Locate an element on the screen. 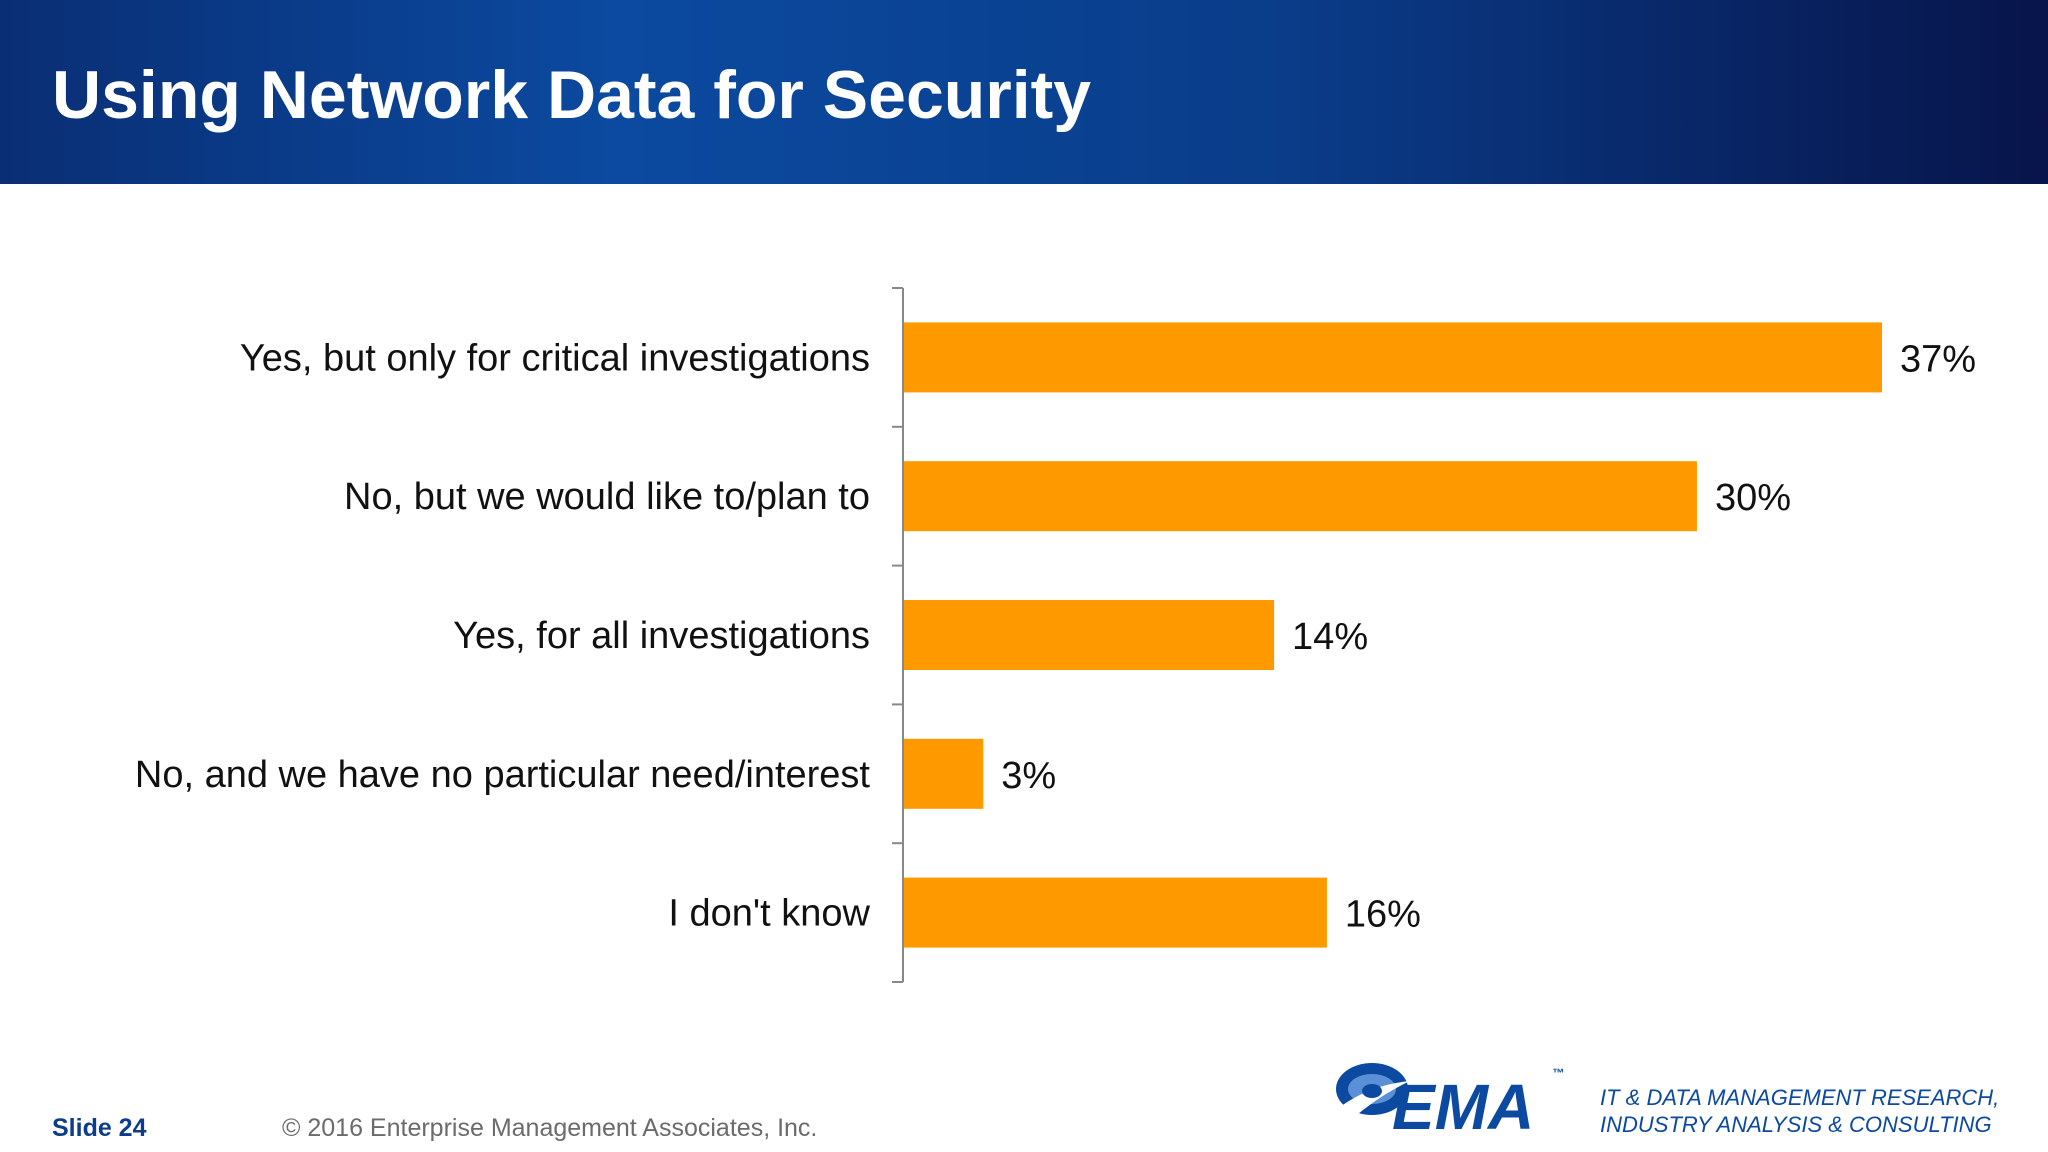  value-label: 14% is located at coordinates (1330, 637).